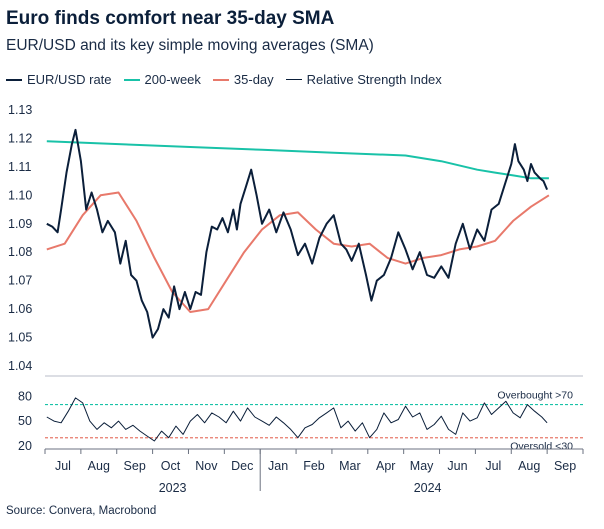 This screenshot has width=604, height=529. I want to click on legend-label-eurusd: EUR/USD rate, so click(69, 79).